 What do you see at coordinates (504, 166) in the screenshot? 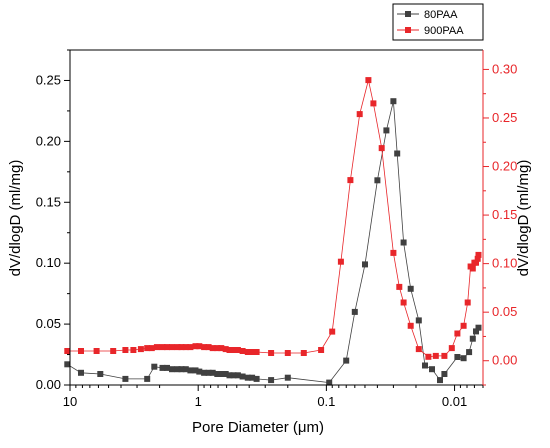
I see `y-tick-label-right: 0.20` at bounding box center [504, 166].